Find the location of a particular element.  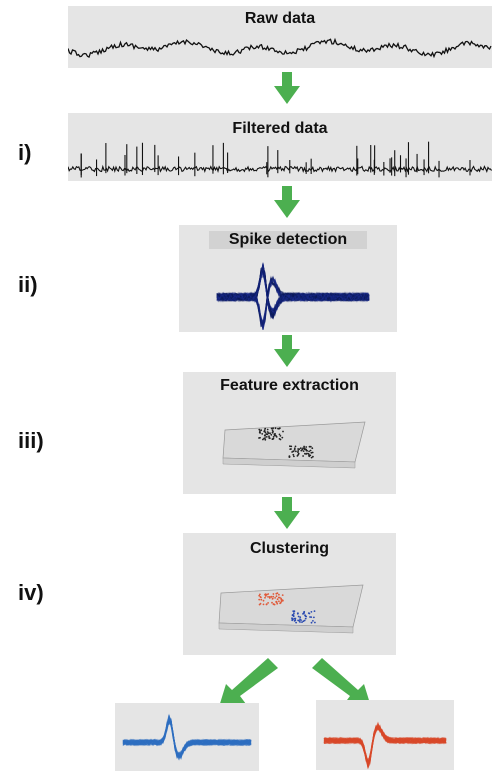

filtered-data-panel: Filtered data is located at coordinates (280, 147).